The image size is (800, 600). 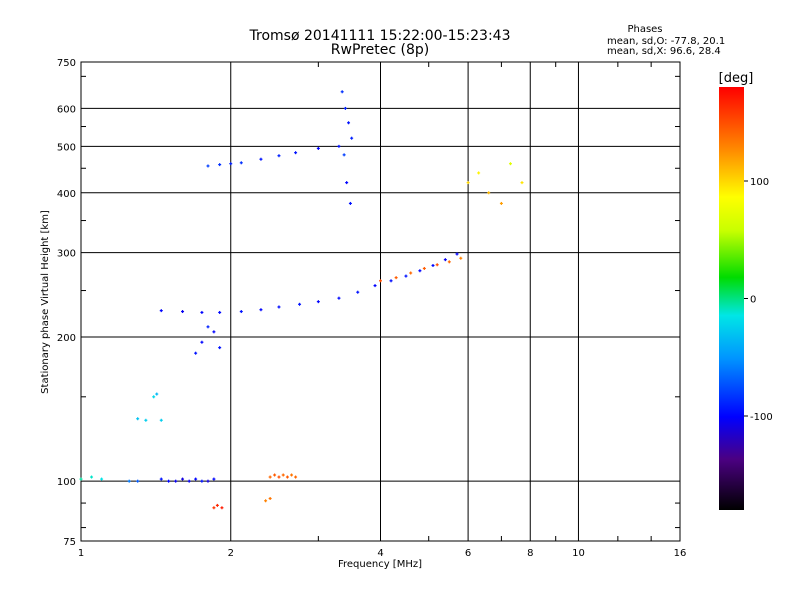 What do you see at coordinates (664, 51) in the screenshot?
I see `phases-line-x: mean, sd,X: 96.6, 28.4` at bounding box center [664, 51].